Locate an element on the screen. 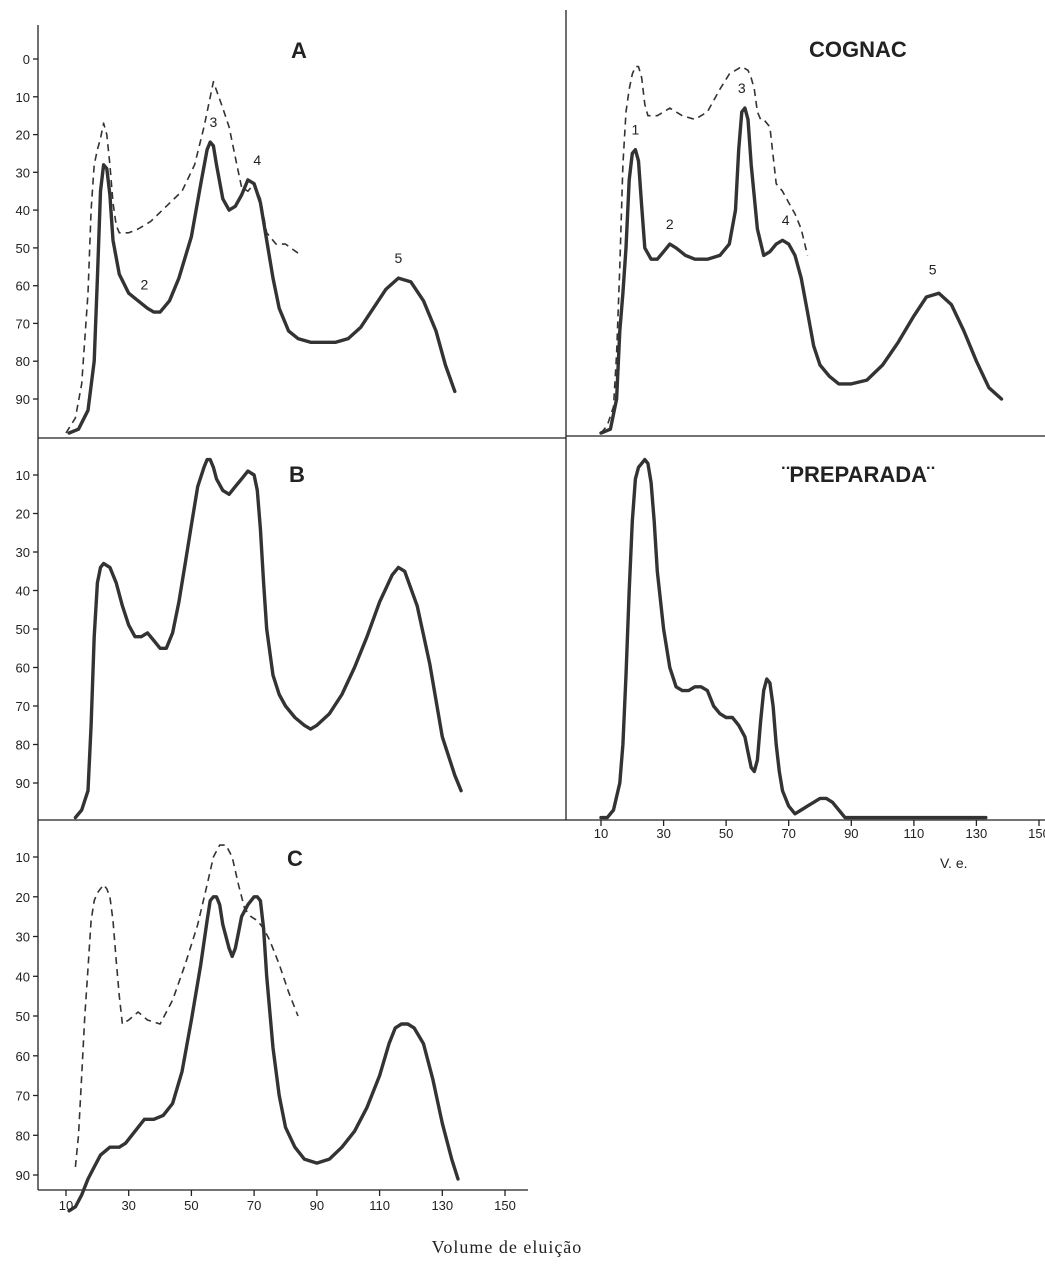  panel-preparada: ¨PREPARADA¨ 10 30 50 70 90 110 130 150 V. e. is located at coordinates (805, 664).